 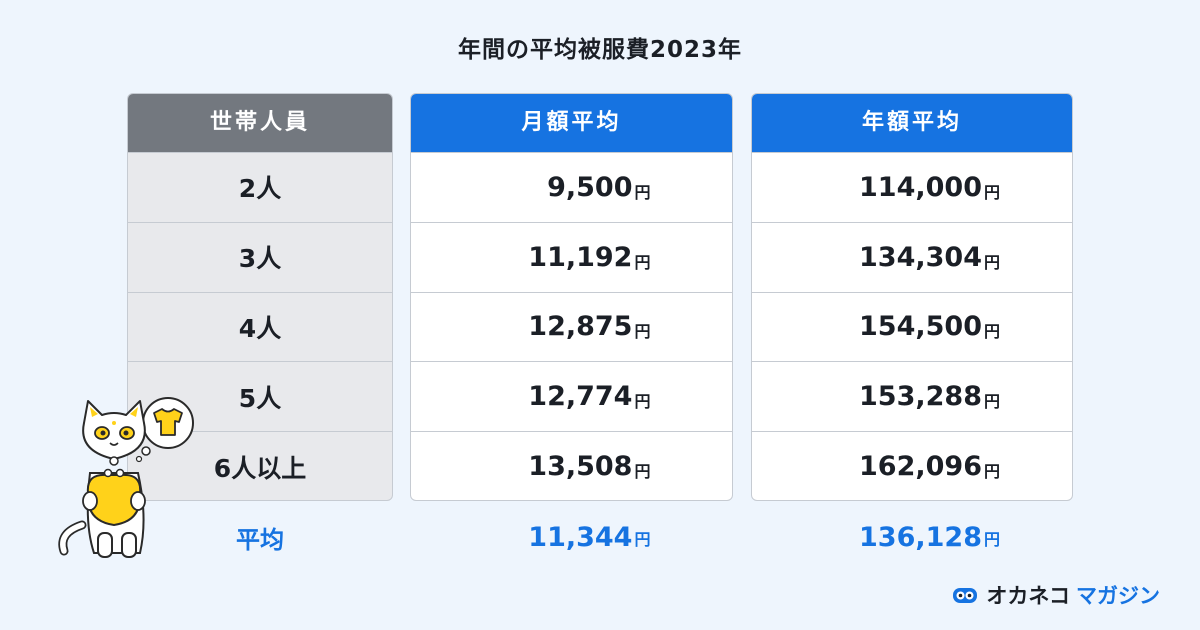 I want to click on household-size-cell: 4人, so click(x=260, y=326).